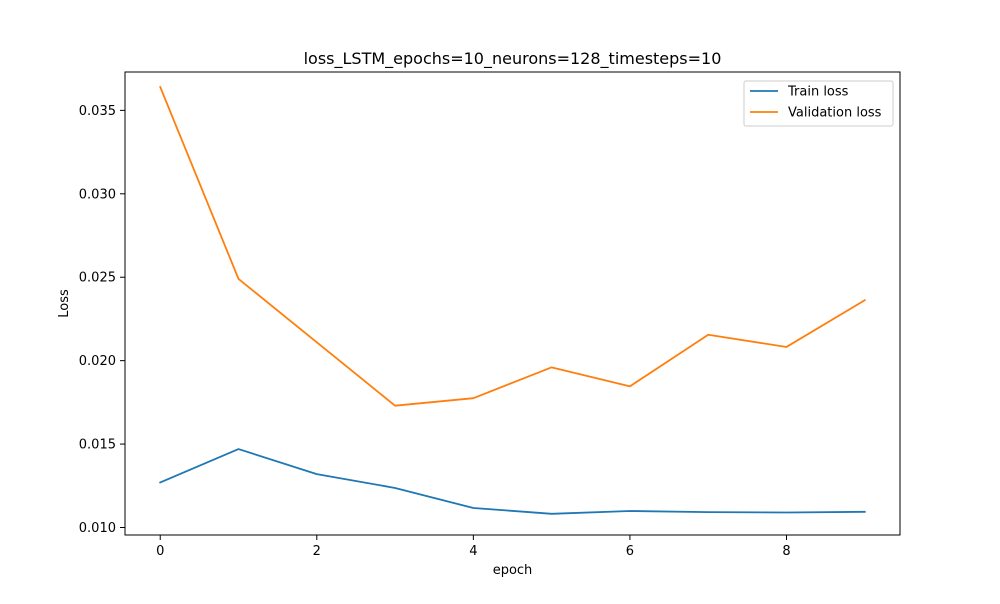 This screenshot has height=604, width=1000. I want to click on x-tick-label: 6, so click(630, 551).